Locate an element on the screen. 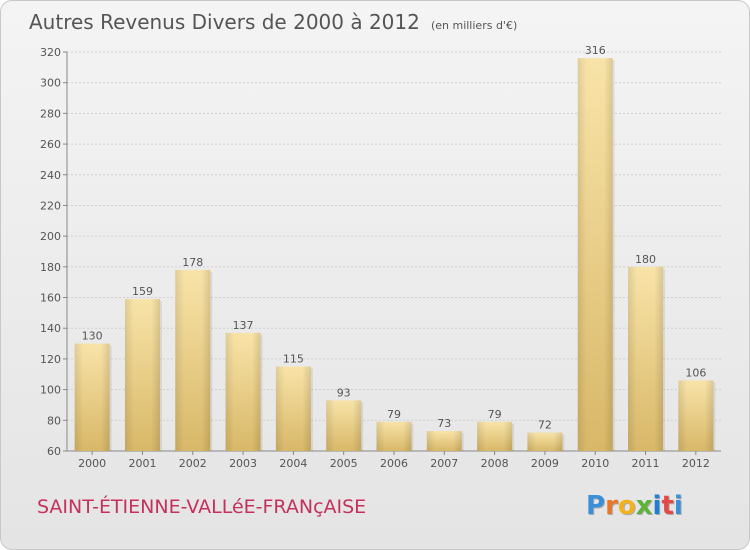  y-tick-label: 100 is located at coordinates (50, 390).